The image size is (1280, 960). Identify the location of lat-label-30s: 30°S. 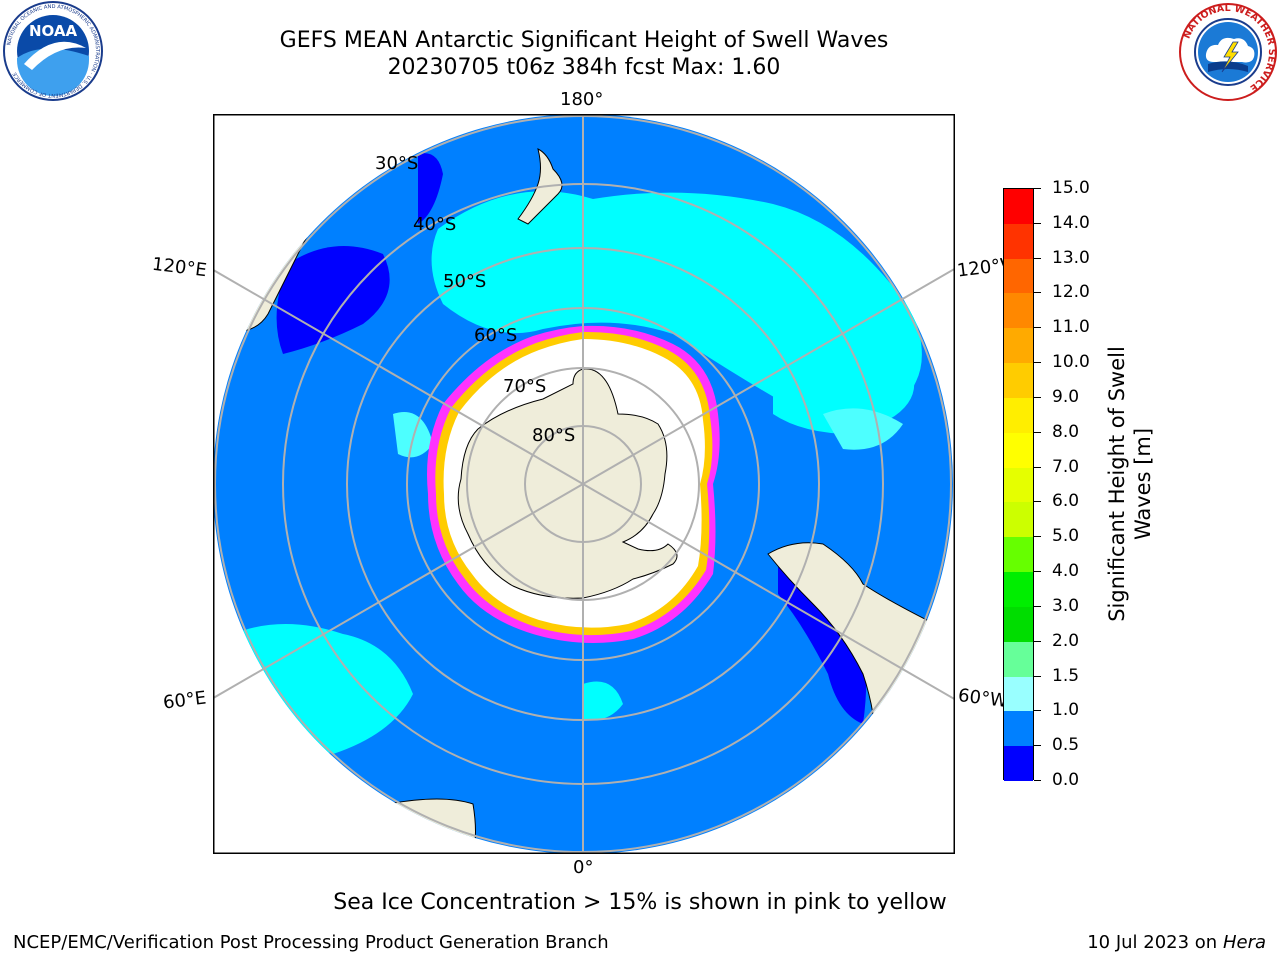
(396, 163).